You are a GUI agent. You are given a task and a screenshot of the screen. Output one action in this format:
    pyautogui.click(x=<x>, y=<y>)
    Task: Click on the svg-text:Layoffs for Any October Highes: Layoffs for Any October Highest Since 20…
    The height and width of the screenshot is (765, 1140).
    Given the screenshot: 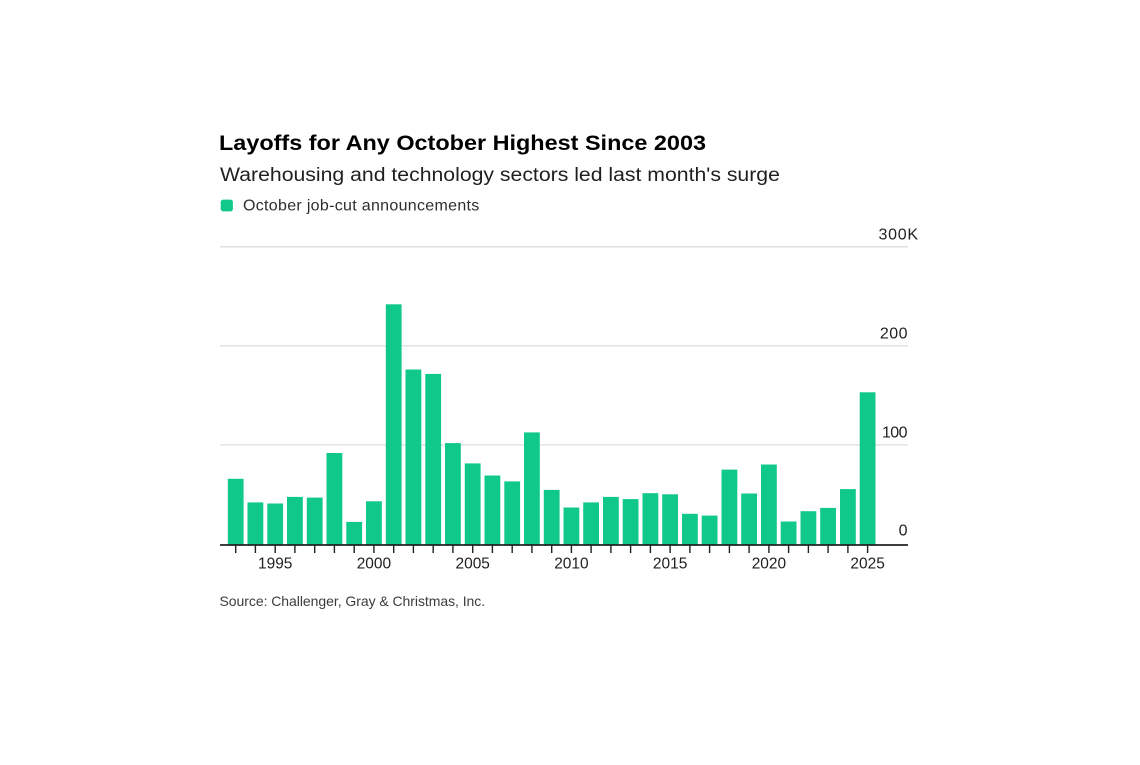 What is the action you would take?
    pyautogui.click(x=462, y=143)
    